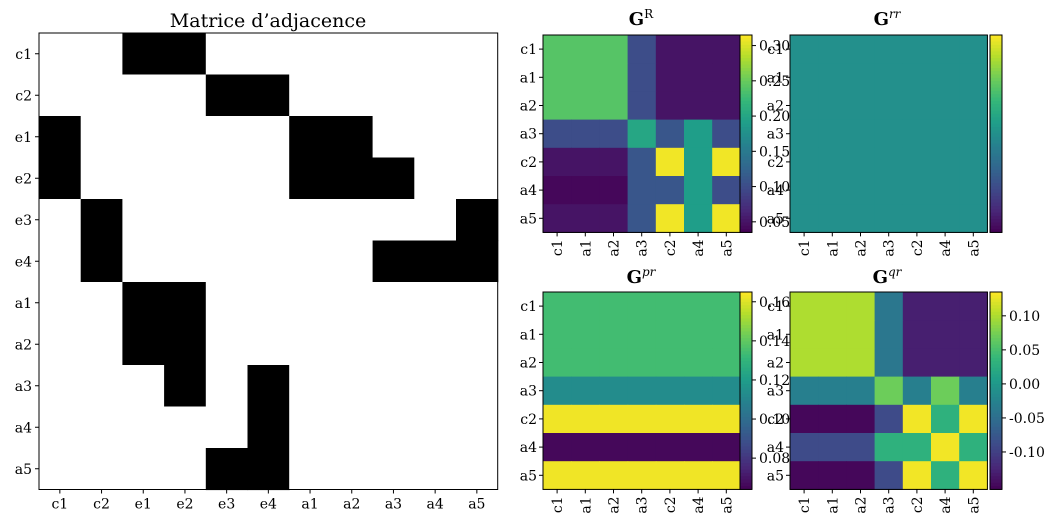  What do you see at coordinates (774, 223) in the screenshot?
I see `colorbar-tick-label: 0.05` at bounding box center [774, 223].